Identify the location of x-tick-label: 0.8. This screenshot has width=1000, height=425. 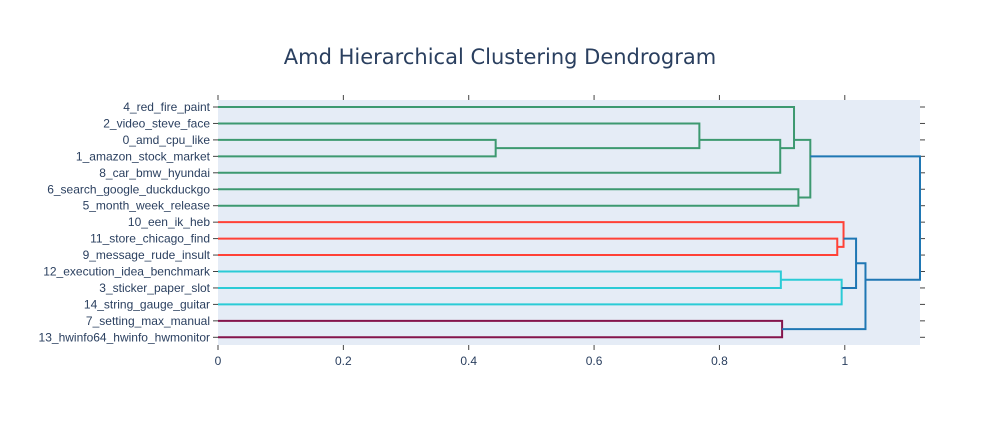
(719, 361).